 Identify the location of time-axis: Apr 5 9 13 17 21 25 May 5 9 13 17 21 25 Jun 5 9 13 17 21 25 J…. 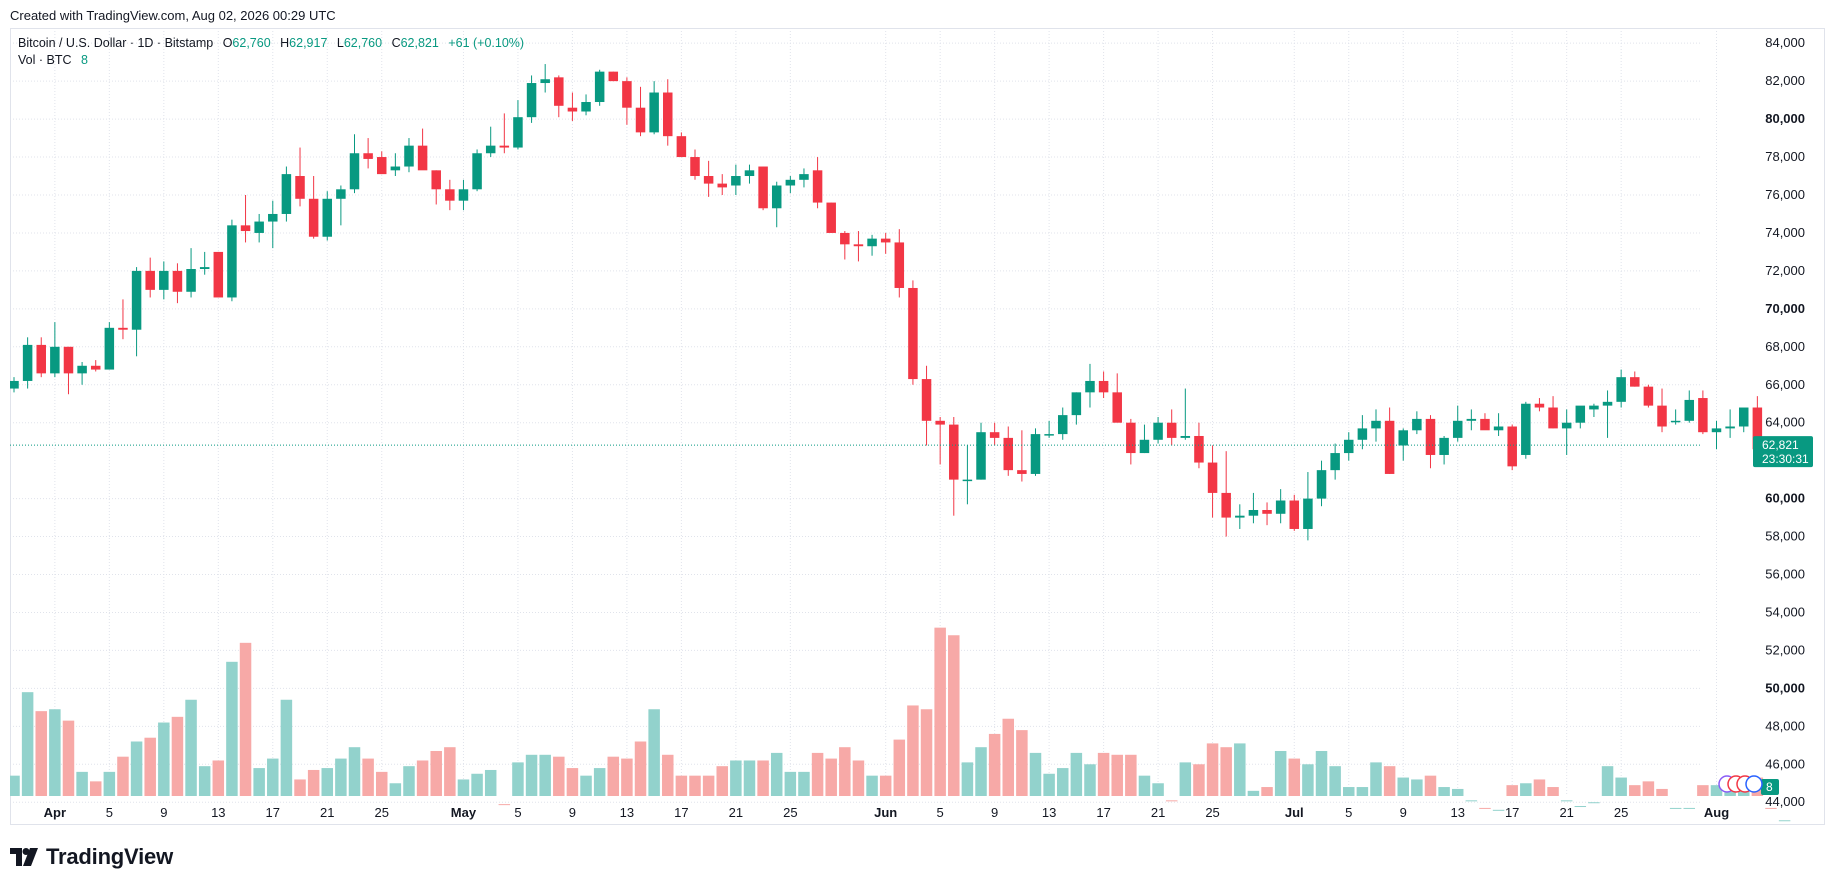
(887, 812).